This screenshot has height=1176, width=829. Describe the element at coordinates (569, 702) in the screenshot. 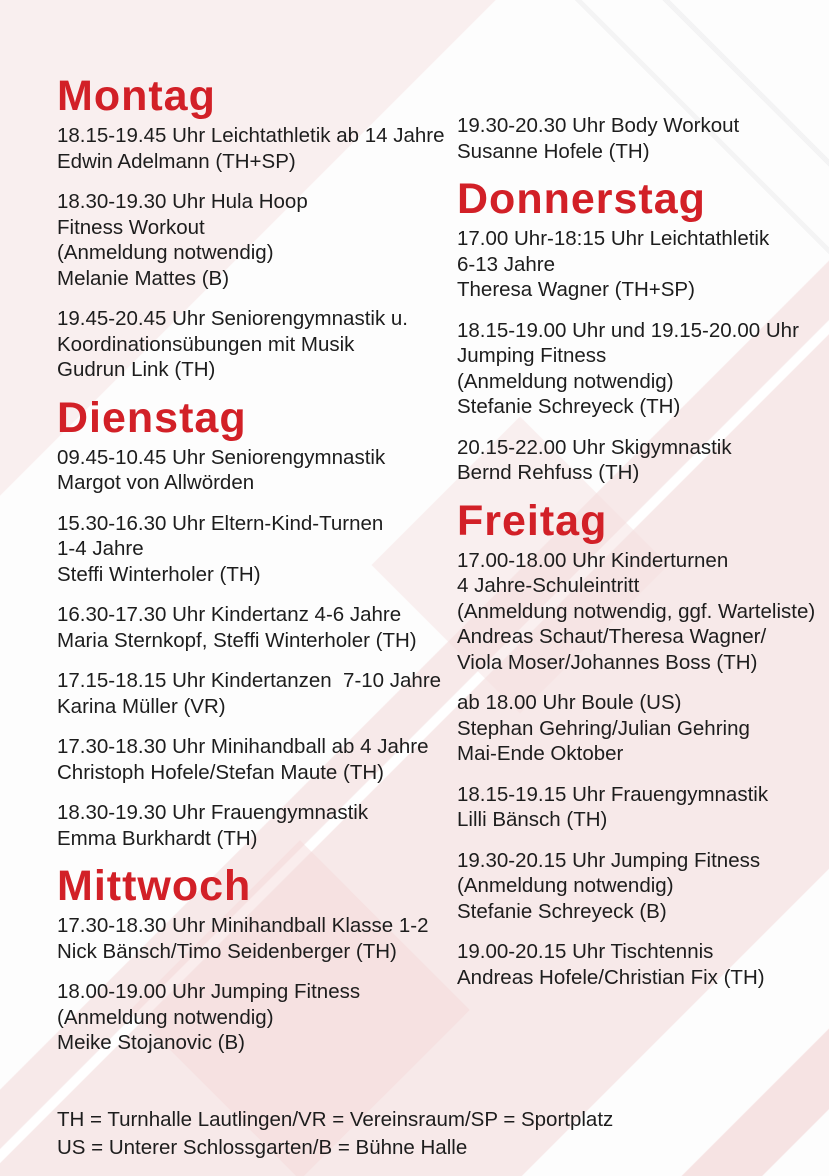

I see `entry-line: ab 18.00 Uhr Boule (US)` at that location.